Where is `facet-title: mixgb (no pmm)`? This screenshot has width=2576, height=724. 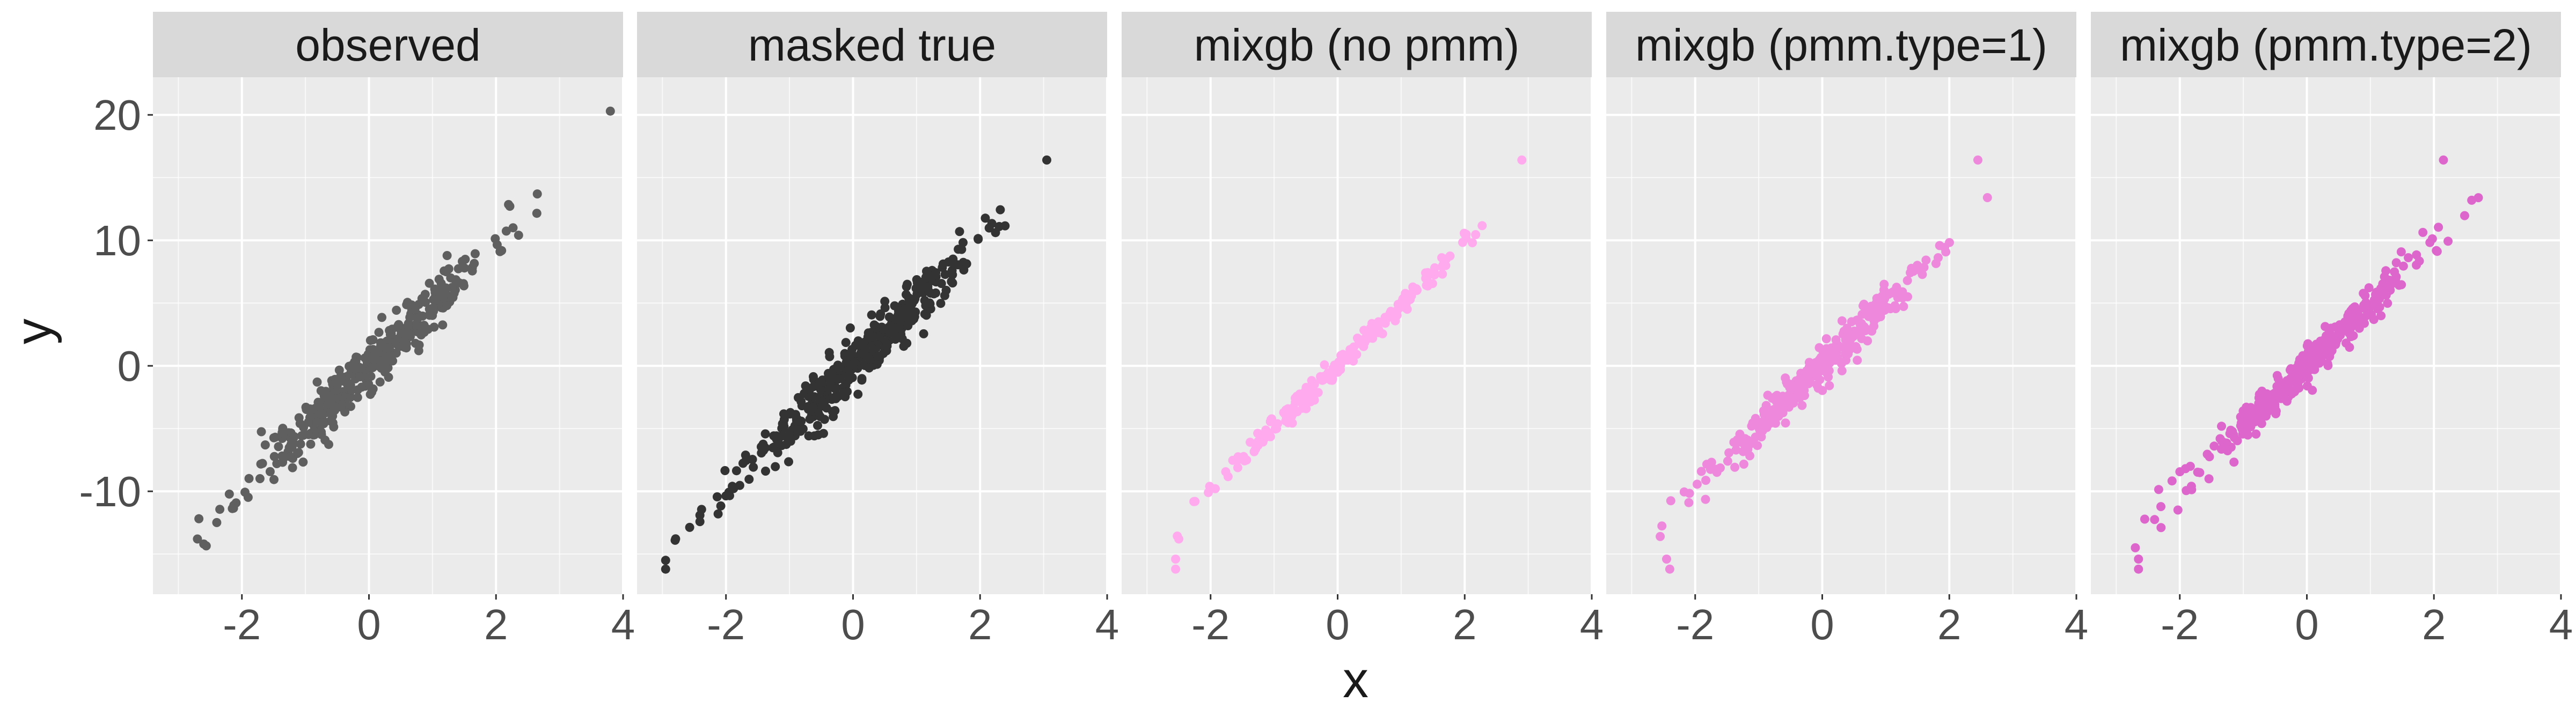
facet-title: mixgb (no pmm) is located at coordinates (1357, 45).